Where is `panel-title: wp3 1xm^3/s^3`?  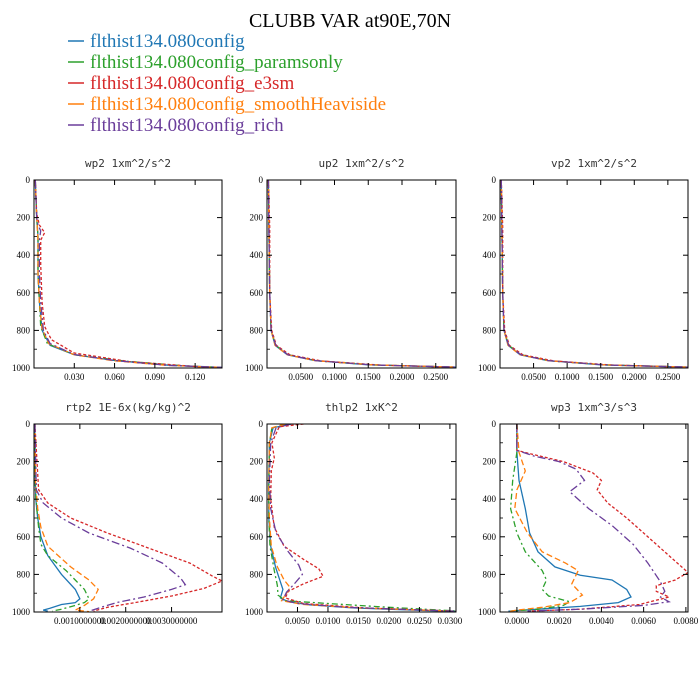
panel-title: wp3 1xm^3/s^3 is located at coordinates (594, 407).